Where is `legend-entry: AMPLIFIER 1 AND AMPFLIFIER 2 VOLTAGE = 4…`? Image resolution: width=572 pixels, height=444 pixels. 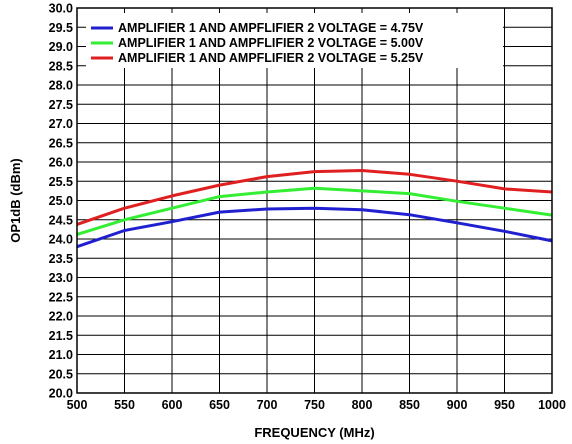 legend-entry: AMPLIFIER 1 AND AMPFLIFIER 2 VOLTAGE = 4… is located at coordinates (271, 28).